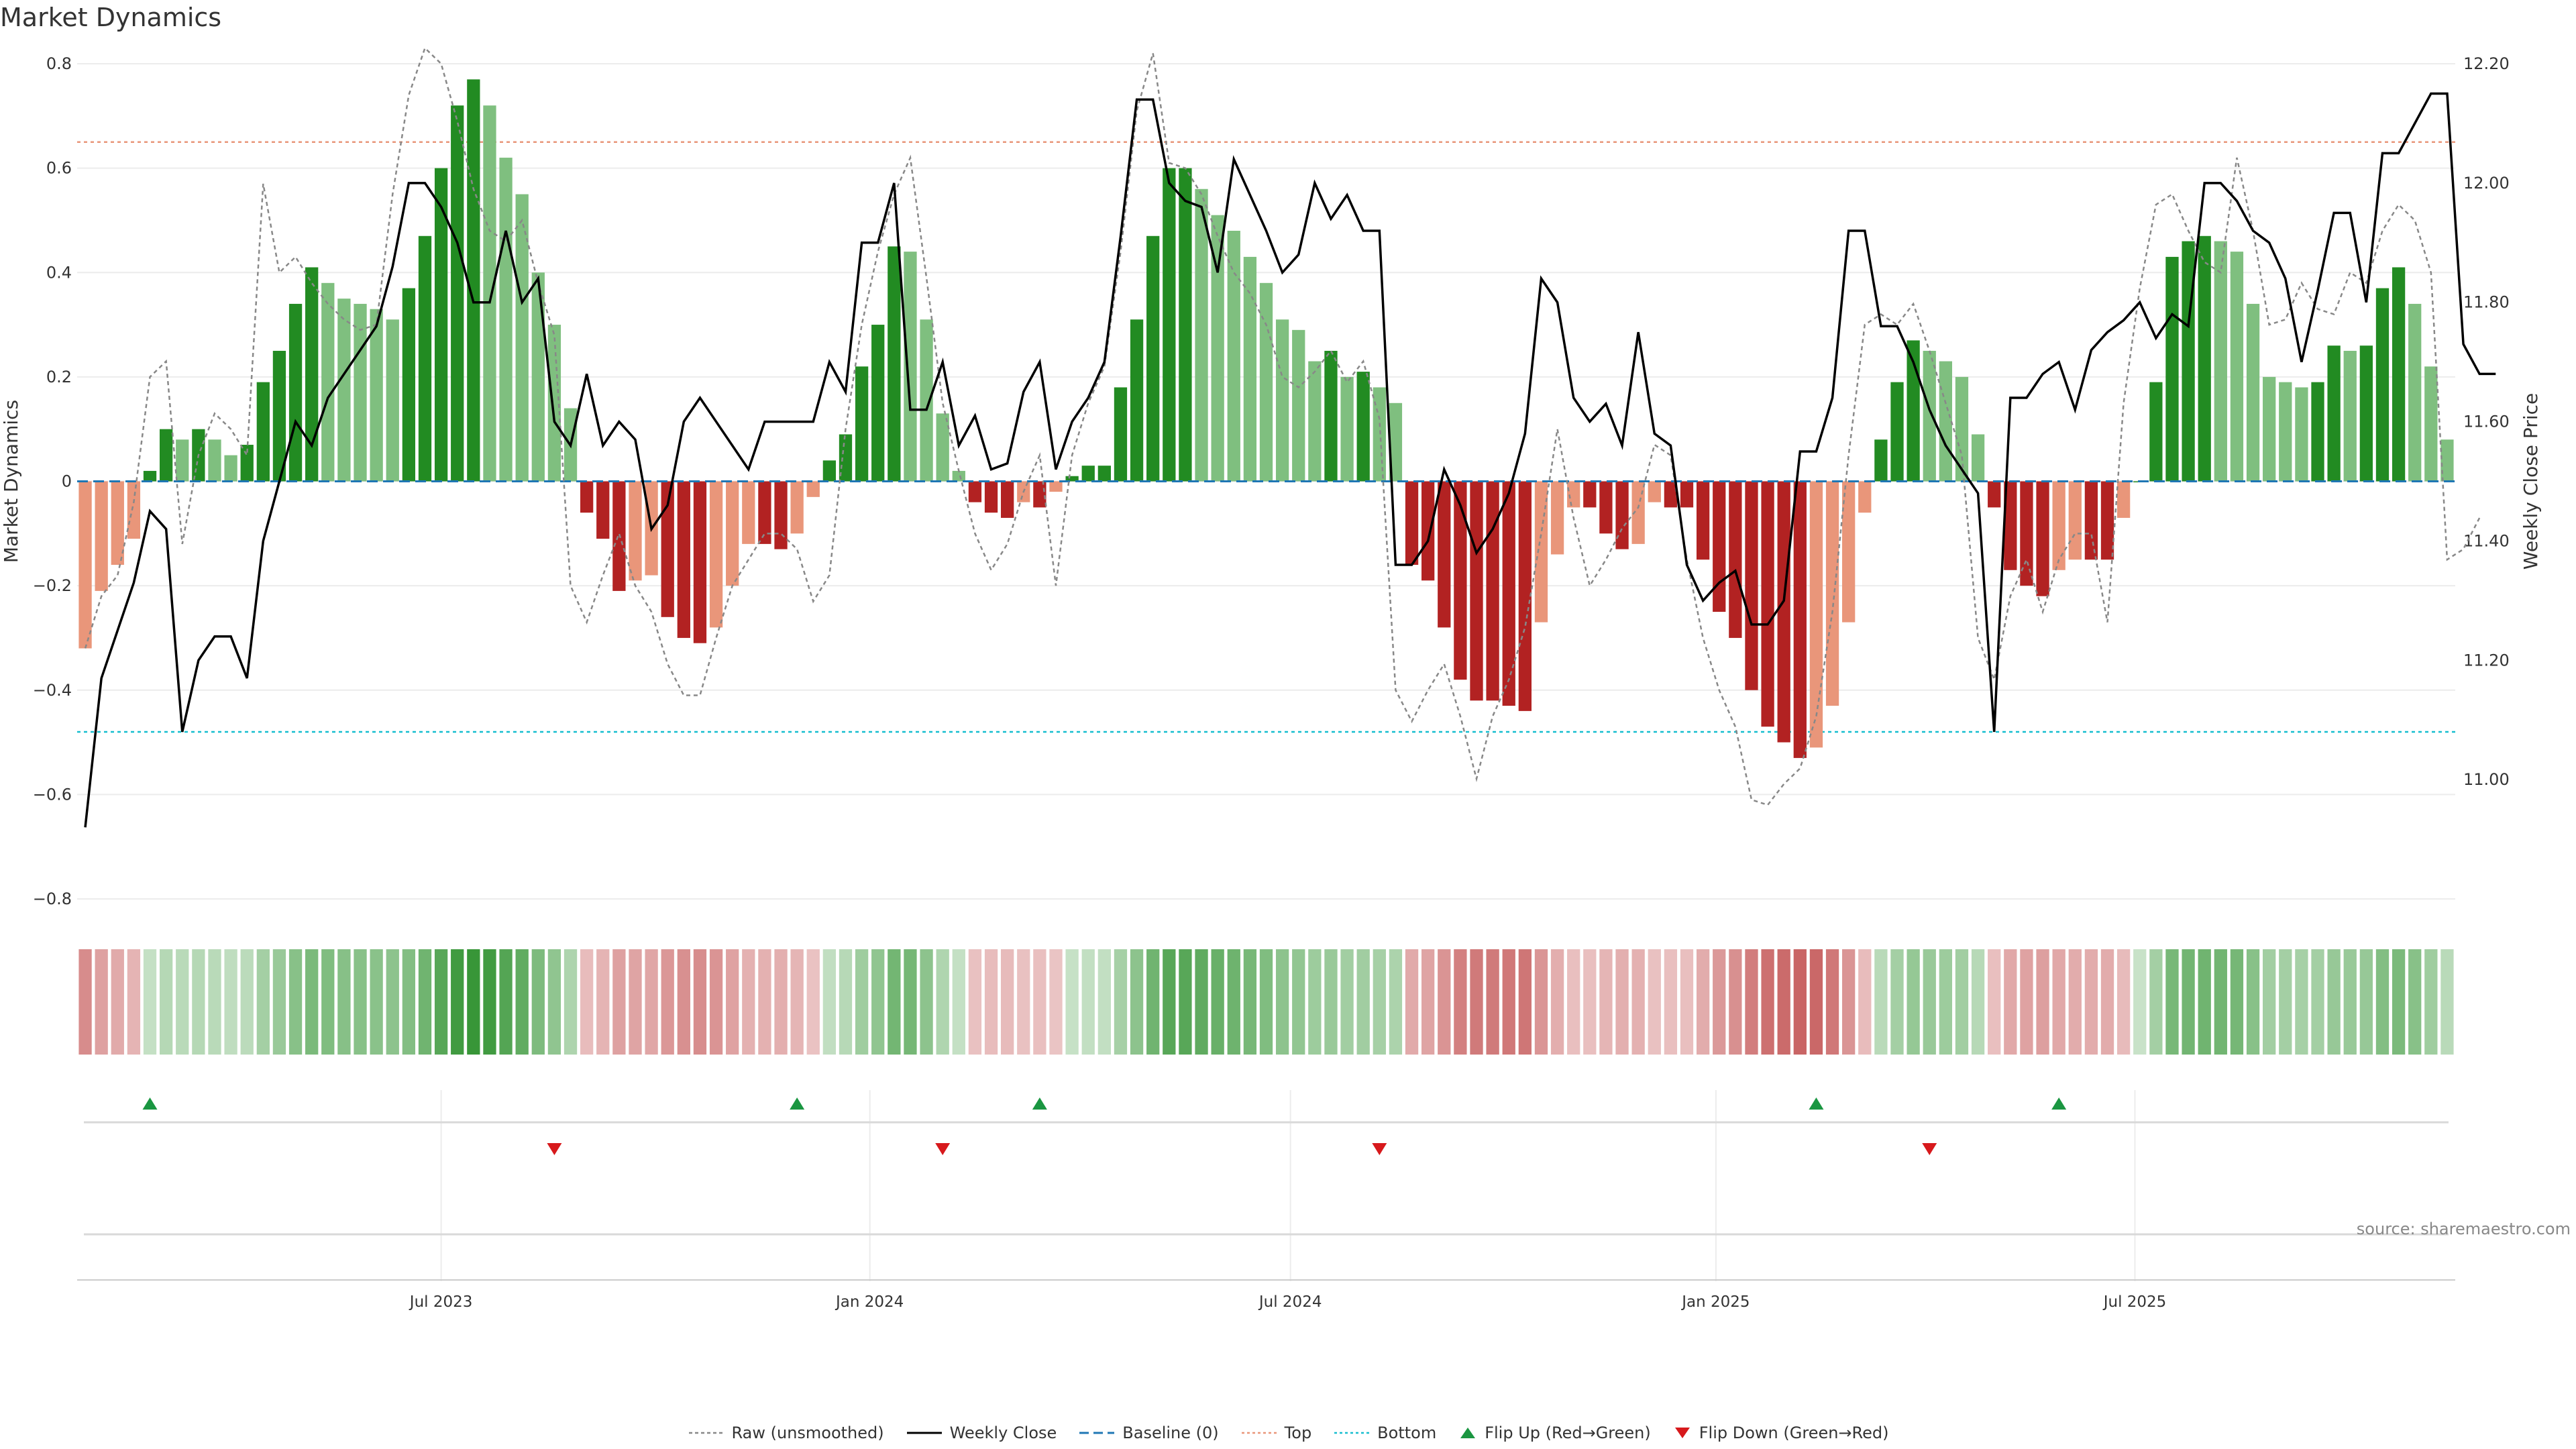  What do you see at coordinates (2486, 660) in the screenshot?
I see `y-tick-label-right: 11.20` at bounding box center [2486, 660].